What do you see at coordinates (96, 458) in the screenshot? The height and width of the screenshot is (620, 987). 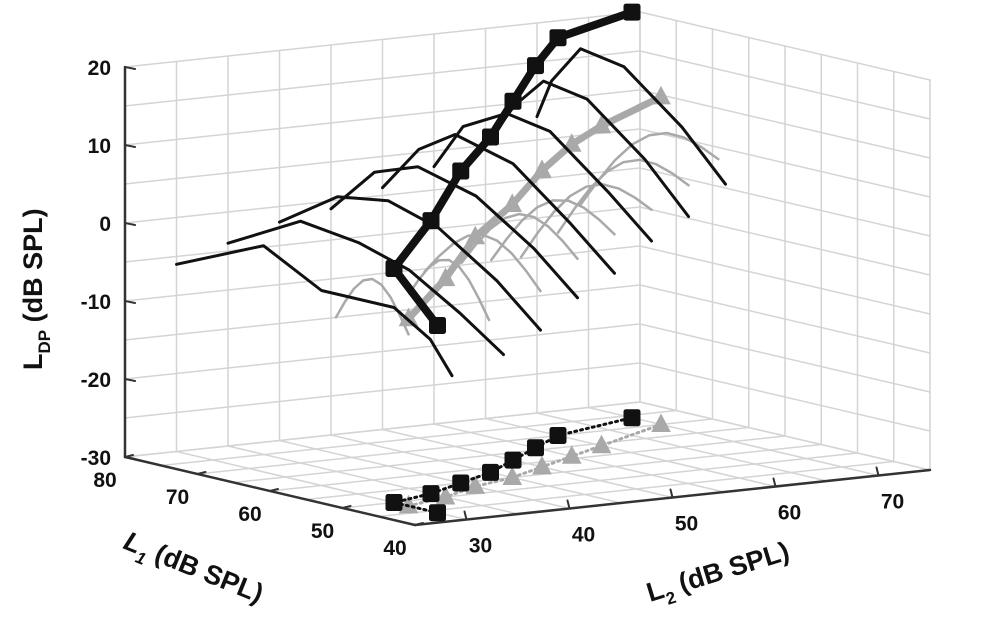 I see `z-tick-label: -30` at bounding box center [96, 458].